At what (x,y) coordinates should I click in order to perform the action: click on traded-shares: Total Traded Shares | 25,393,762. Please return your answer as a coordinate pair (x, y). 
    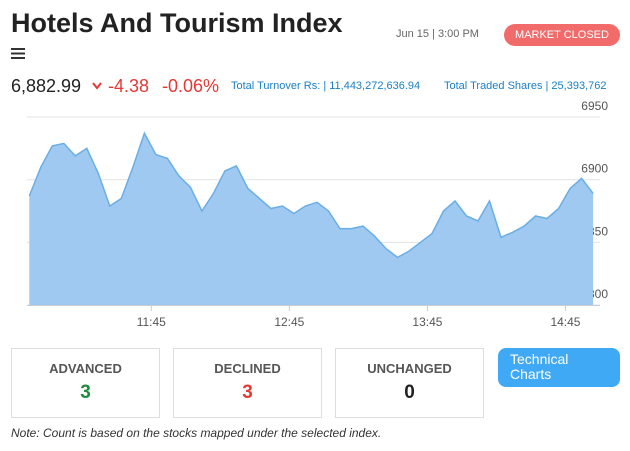
    Looking at the image, I should click on (525, 86).